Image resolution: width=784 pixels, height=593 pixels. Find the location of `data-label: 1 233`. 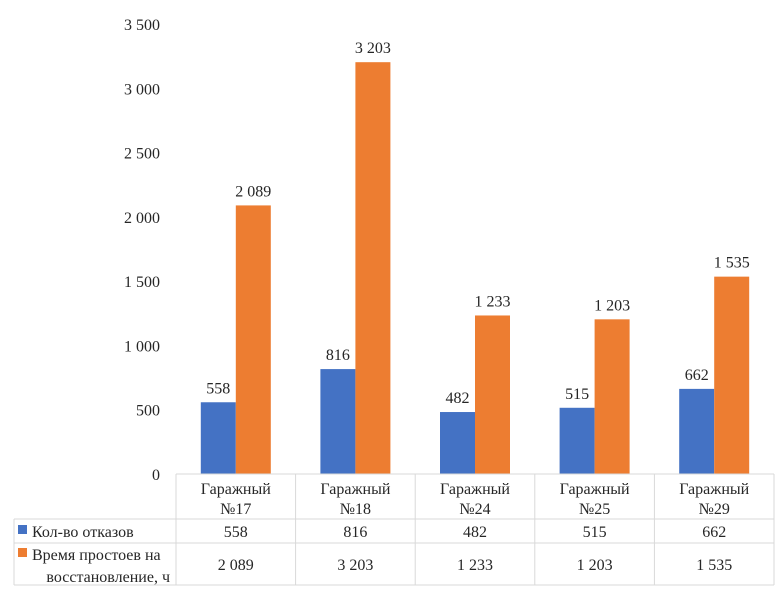

data-label: 1 233 is located at coordinates (493, 301).